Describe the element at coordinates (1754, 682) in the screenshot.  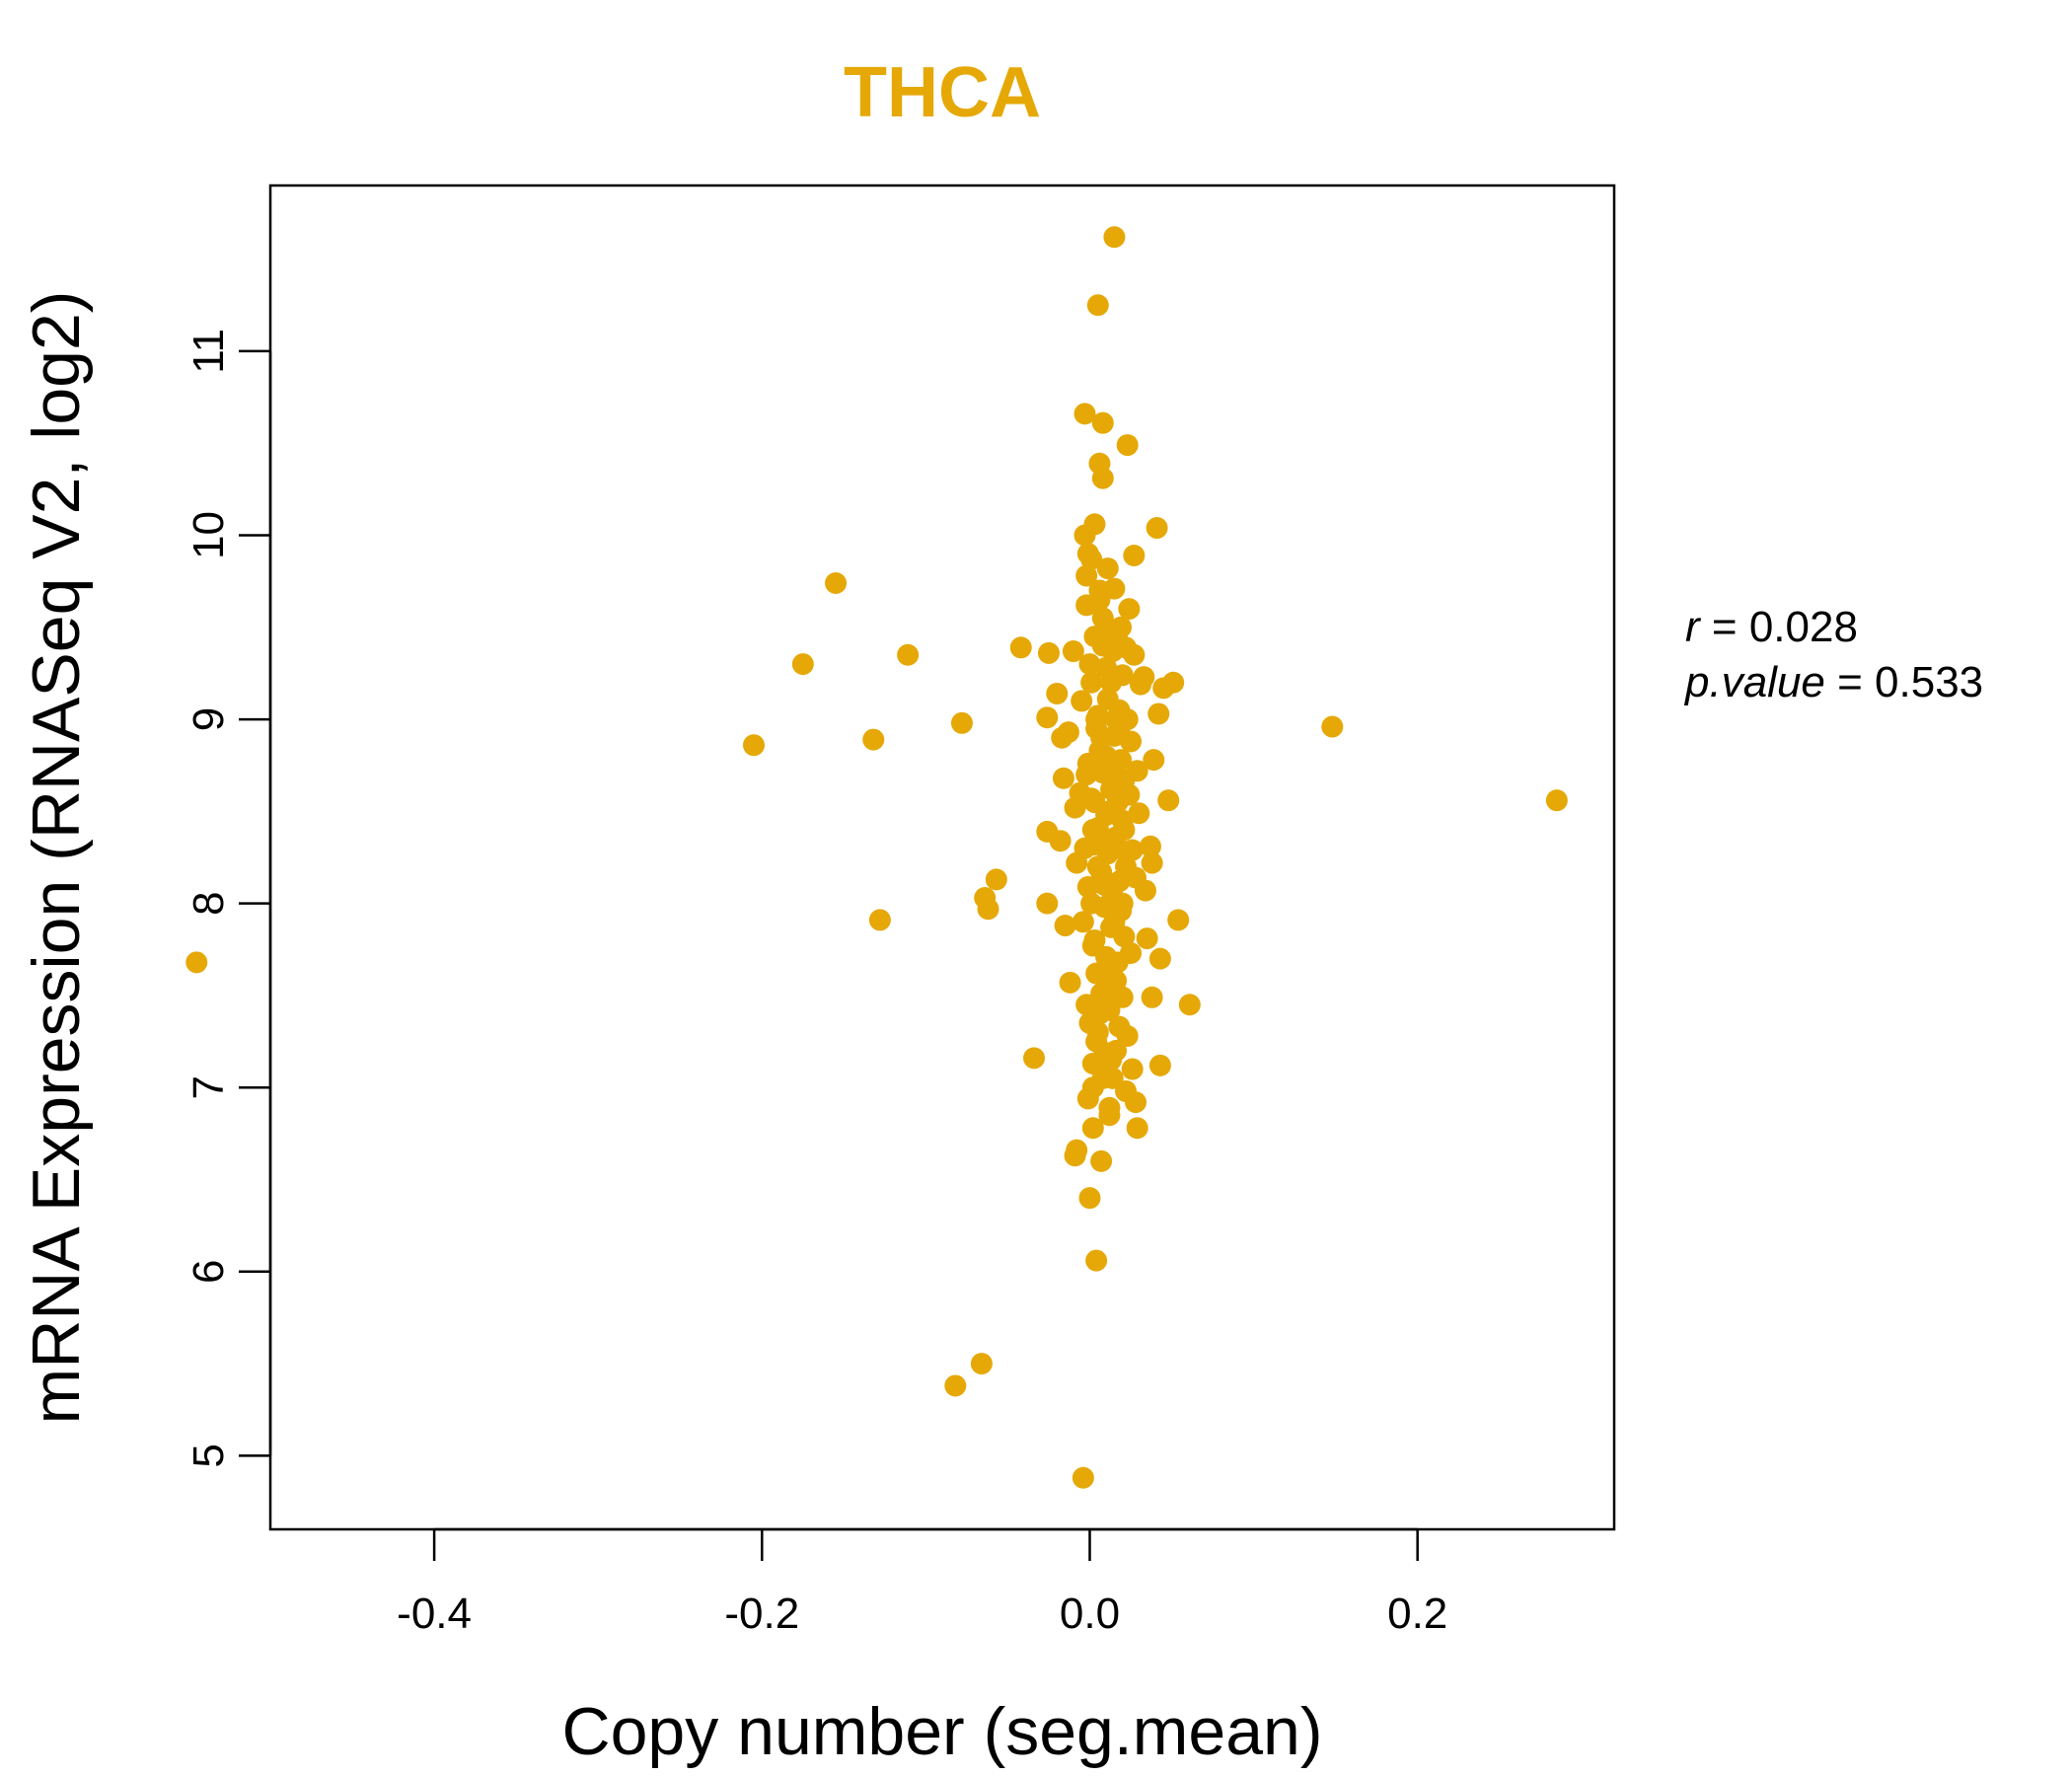
I see `p-value-label: p.value` at that location.